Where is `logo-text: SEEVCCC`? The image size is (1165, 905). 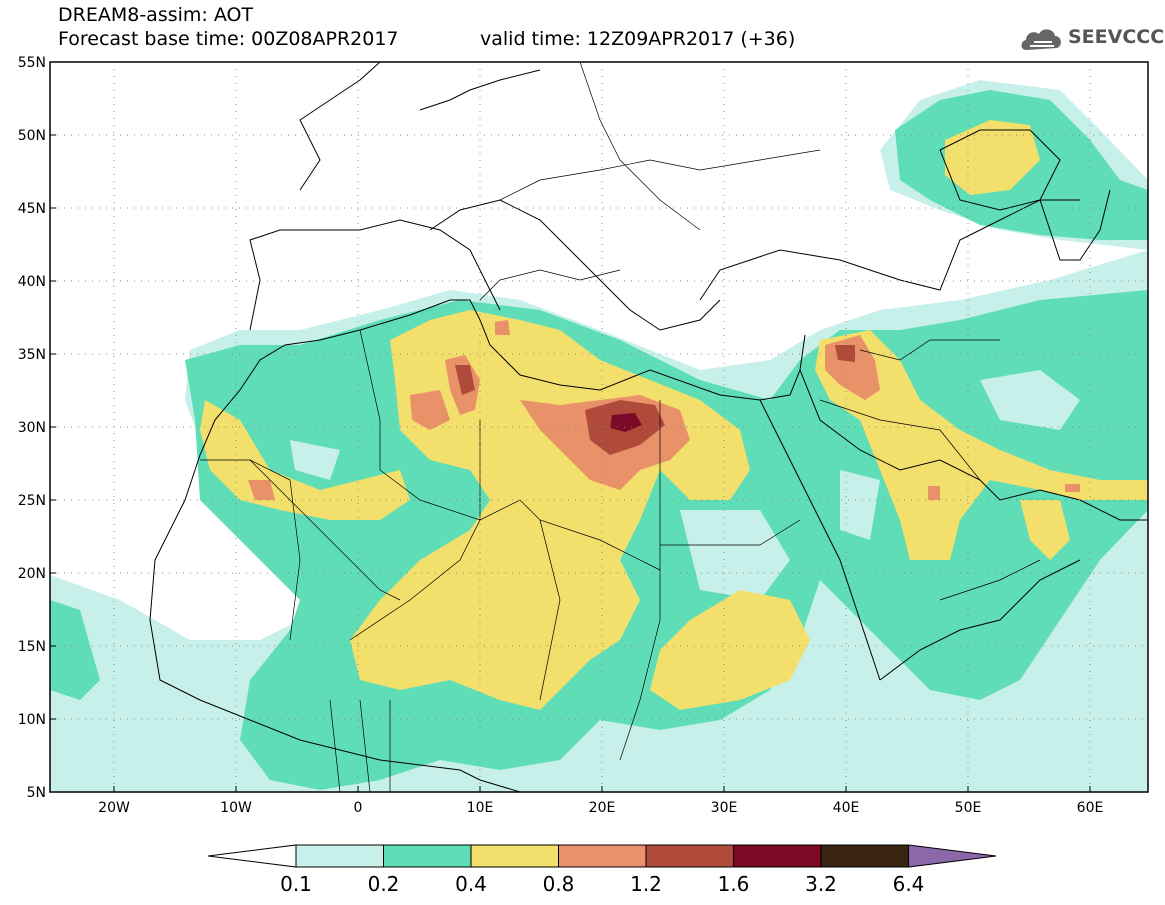
logo-text: SEEVCCC is located at coordinates (1116, 37).